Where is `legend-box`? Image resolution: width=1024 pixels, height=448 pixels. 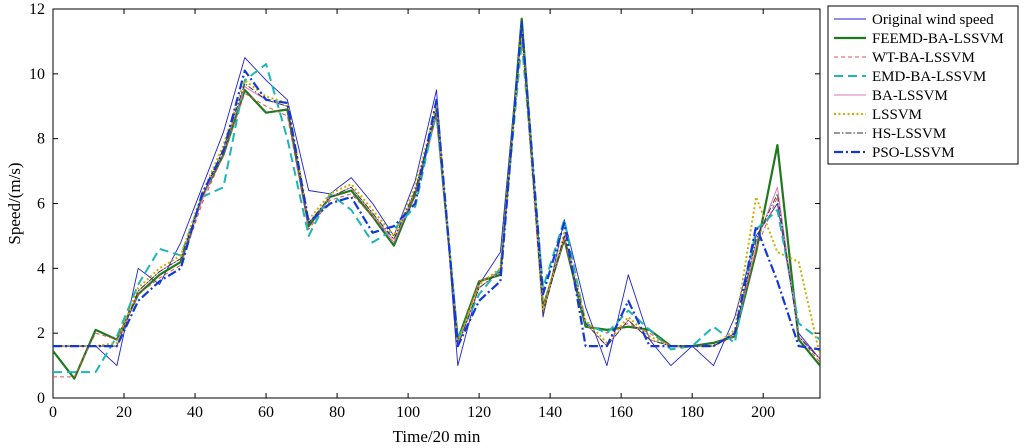 legend-box is located at coordinates (923, 85).